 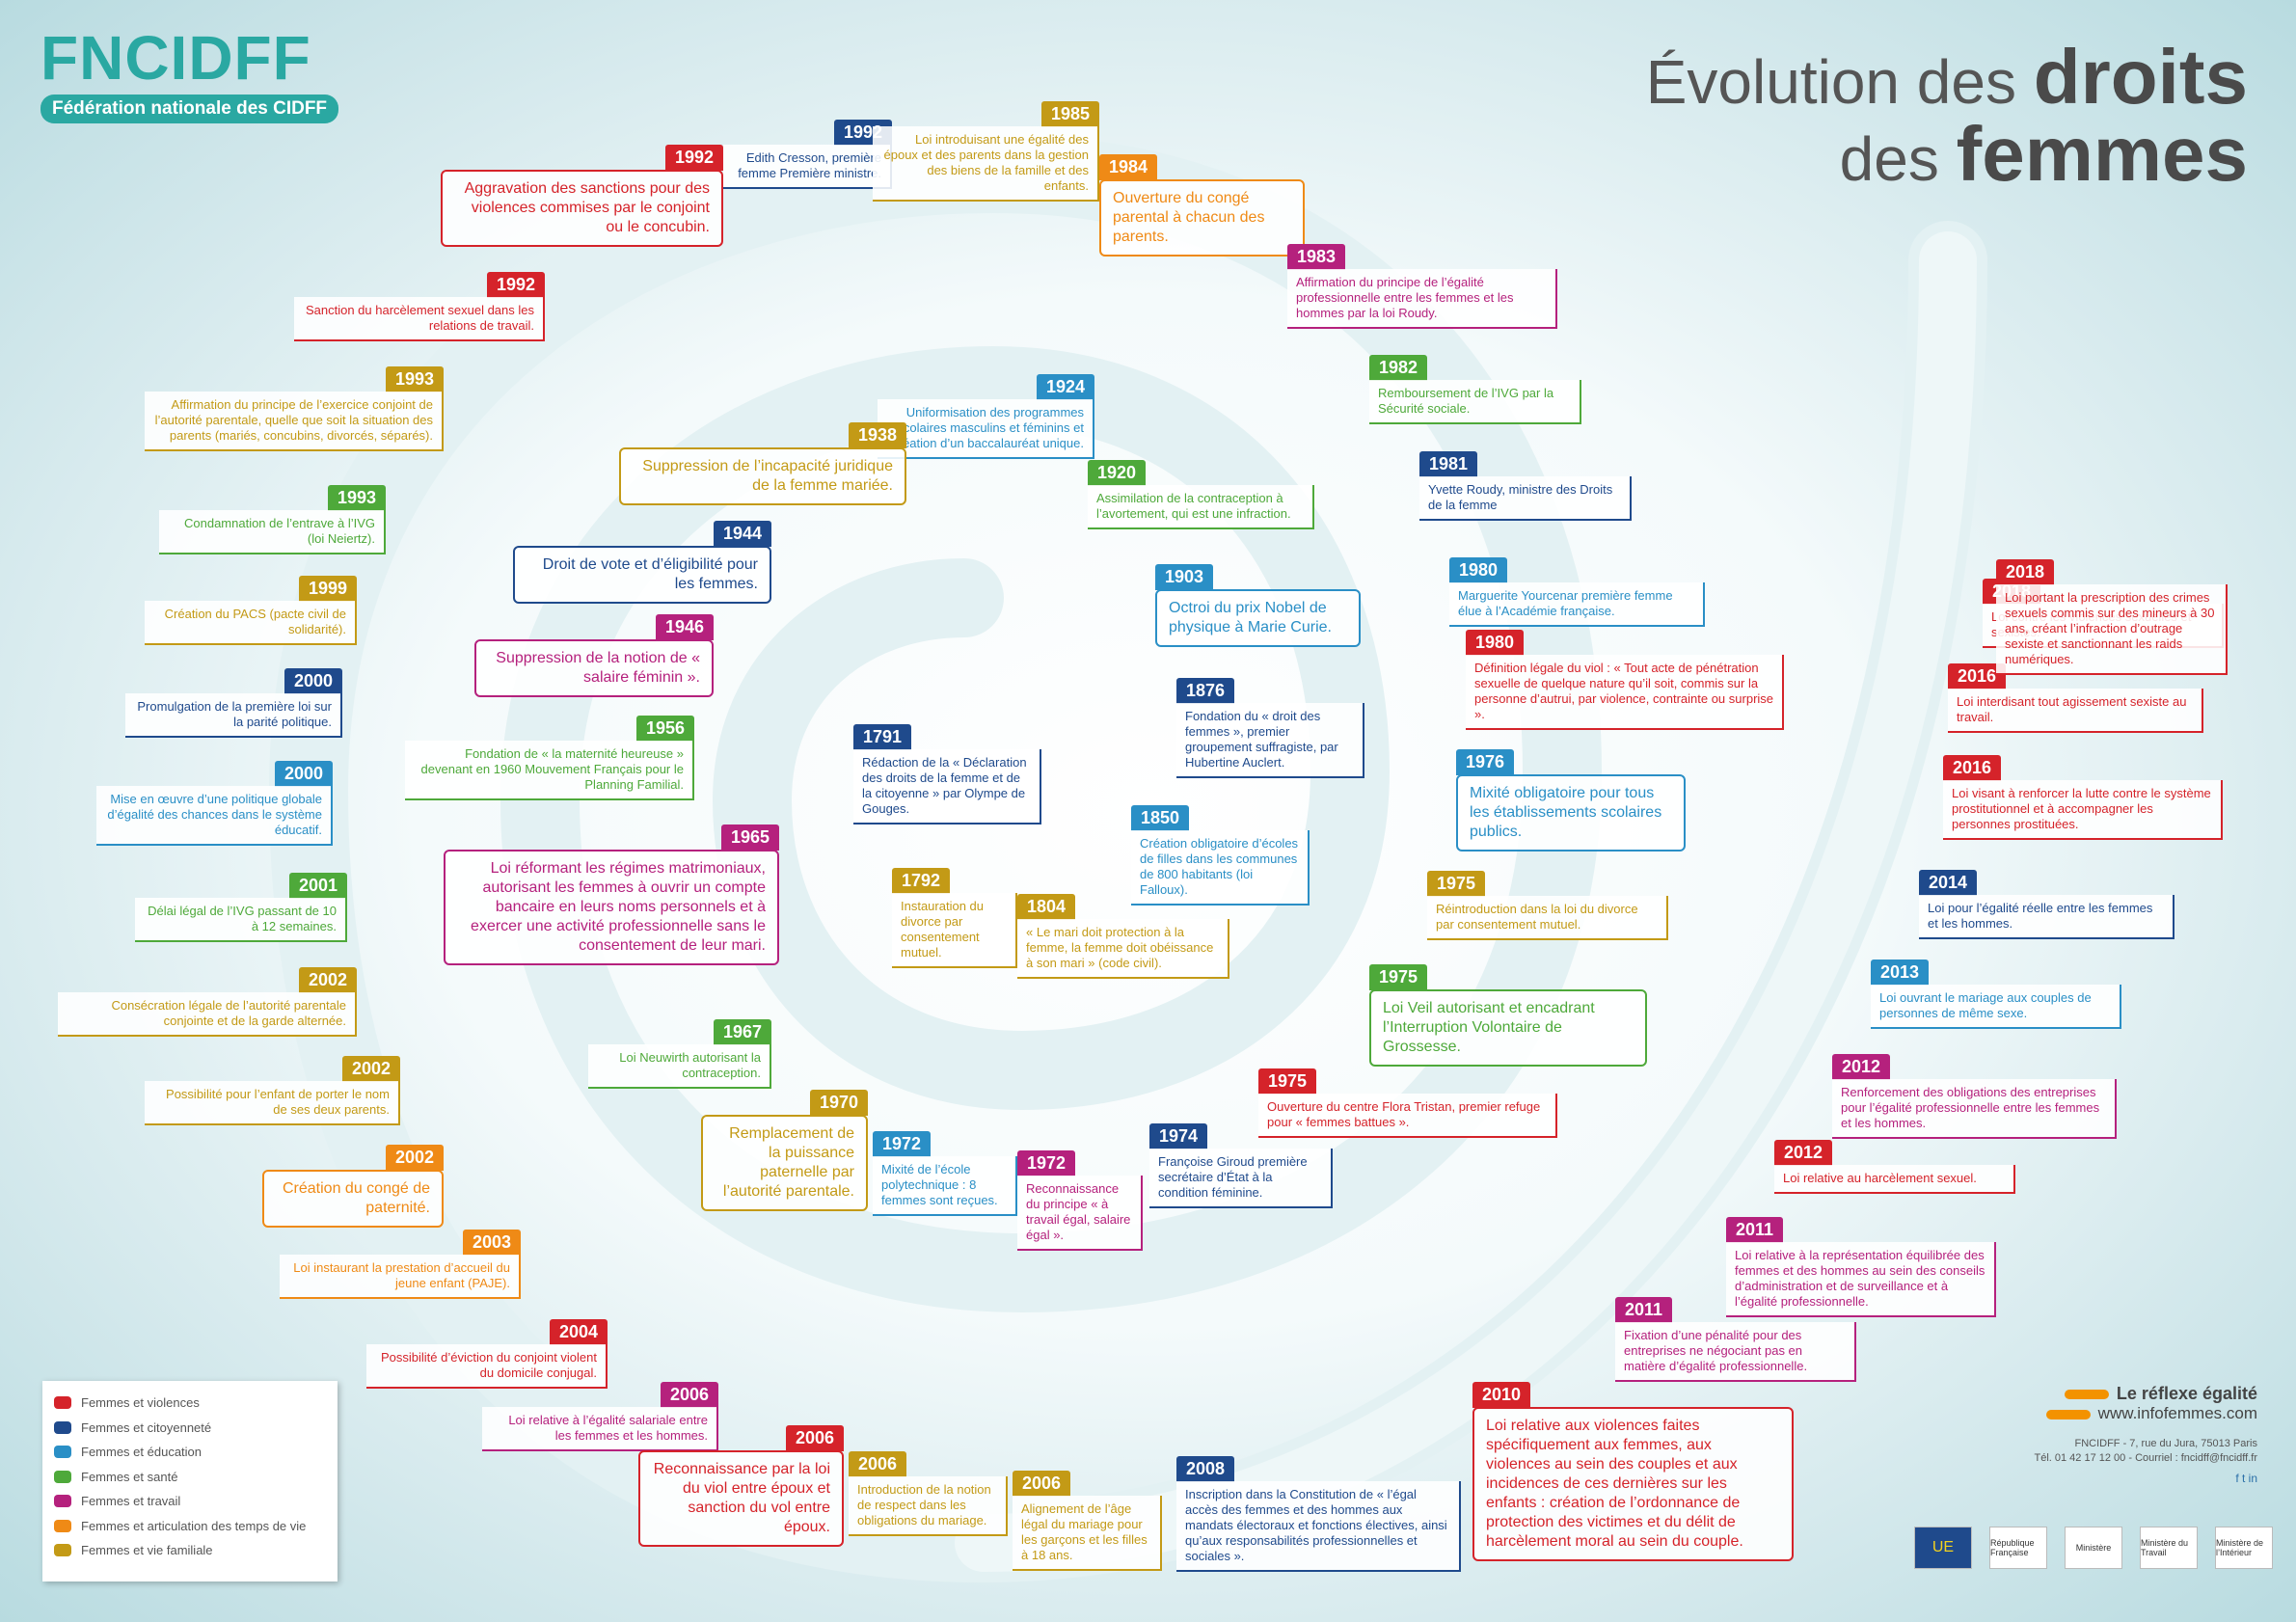 What do you see at coordinates (1948, 883) in the screenshot?
I see `event-year-tab: 2014` at bounding box center [1948, 883].